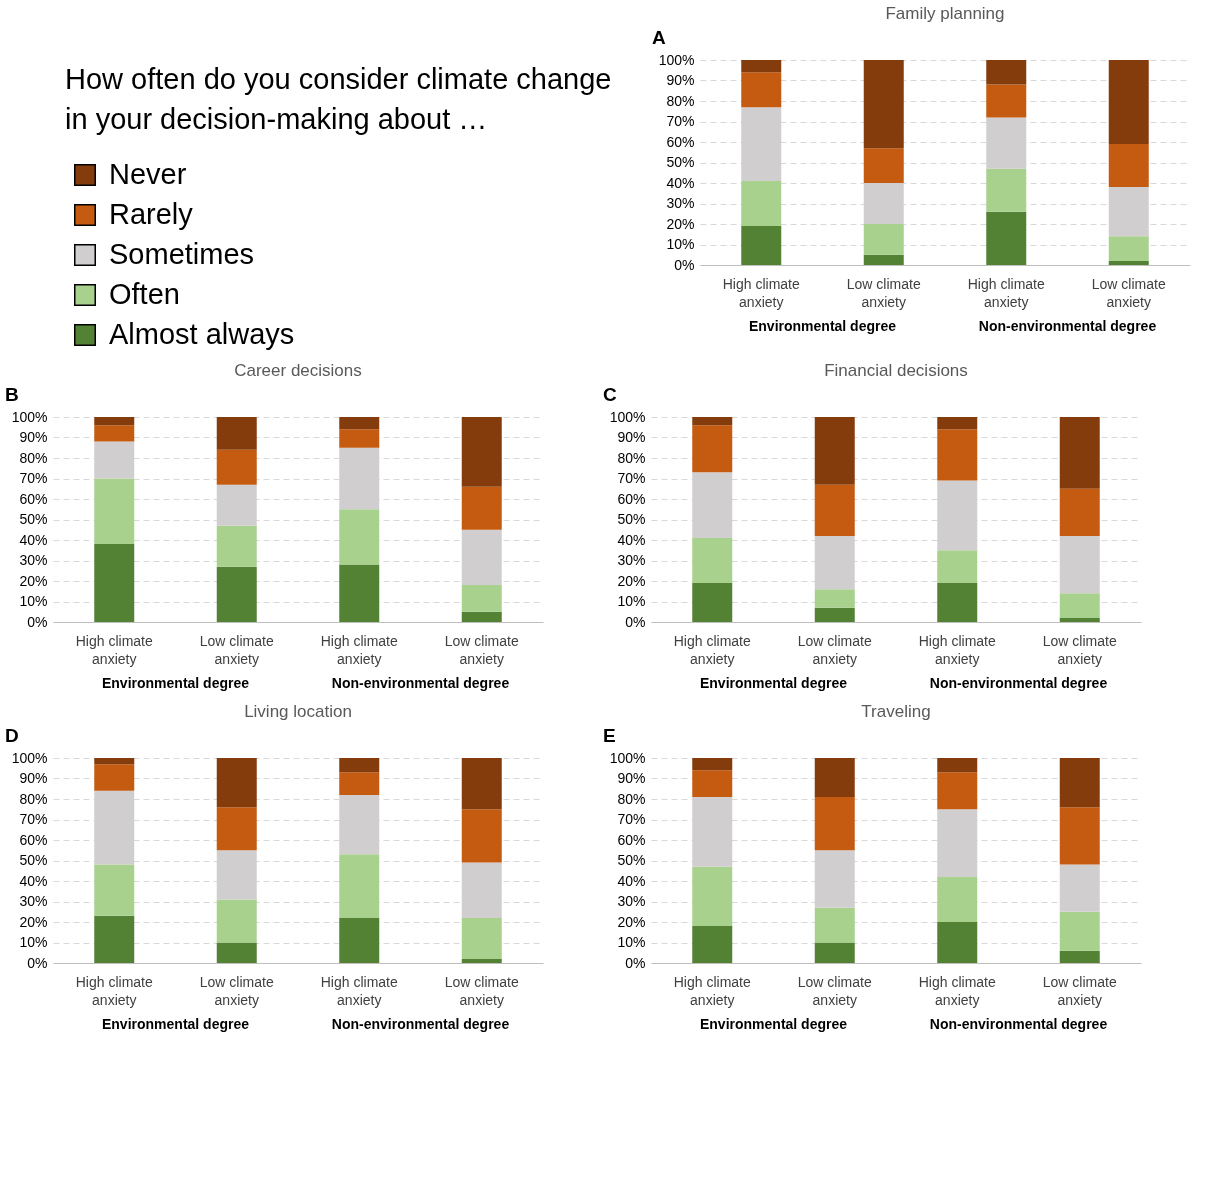 Image resolution: width=1208 pixels, height=1193 pixels. What do you see at coordinates (148, 174) in the screenshot?
I see `legend-label: Never` at bounding box center [148, 174].